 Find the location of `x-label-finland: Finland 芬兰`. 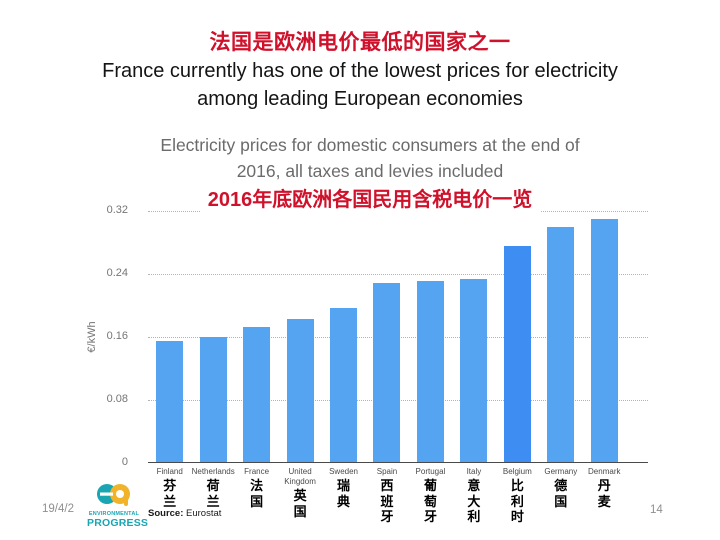

x-label-finland: Finland 芬兰 is located at coordinates (169, 496).